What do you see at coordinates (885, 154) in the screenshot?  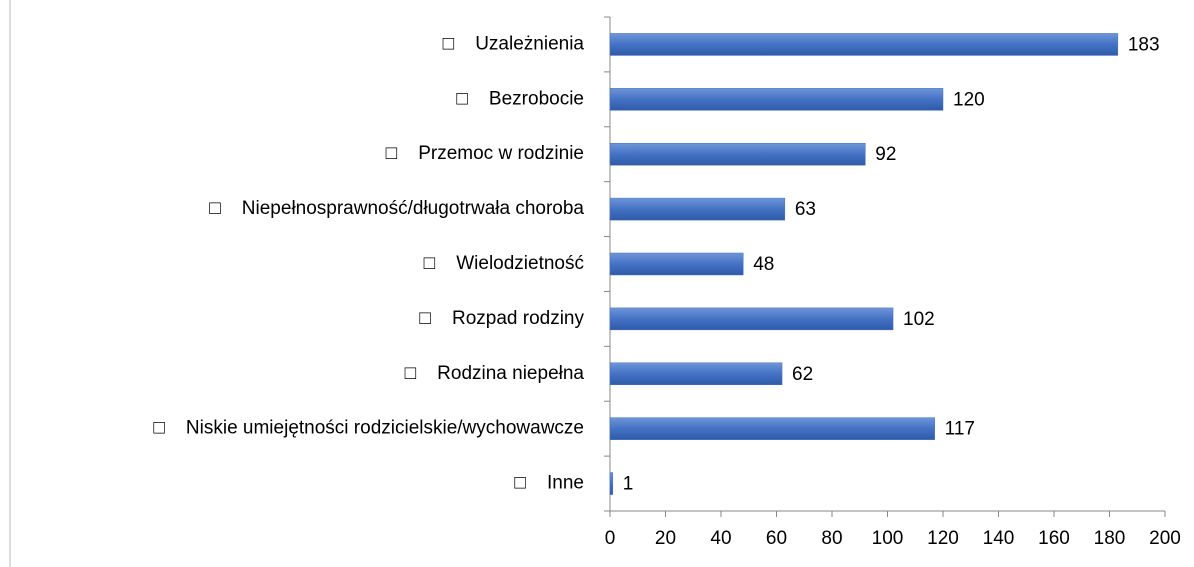 I see `data-label: 92` at bounding box center [885, 154].